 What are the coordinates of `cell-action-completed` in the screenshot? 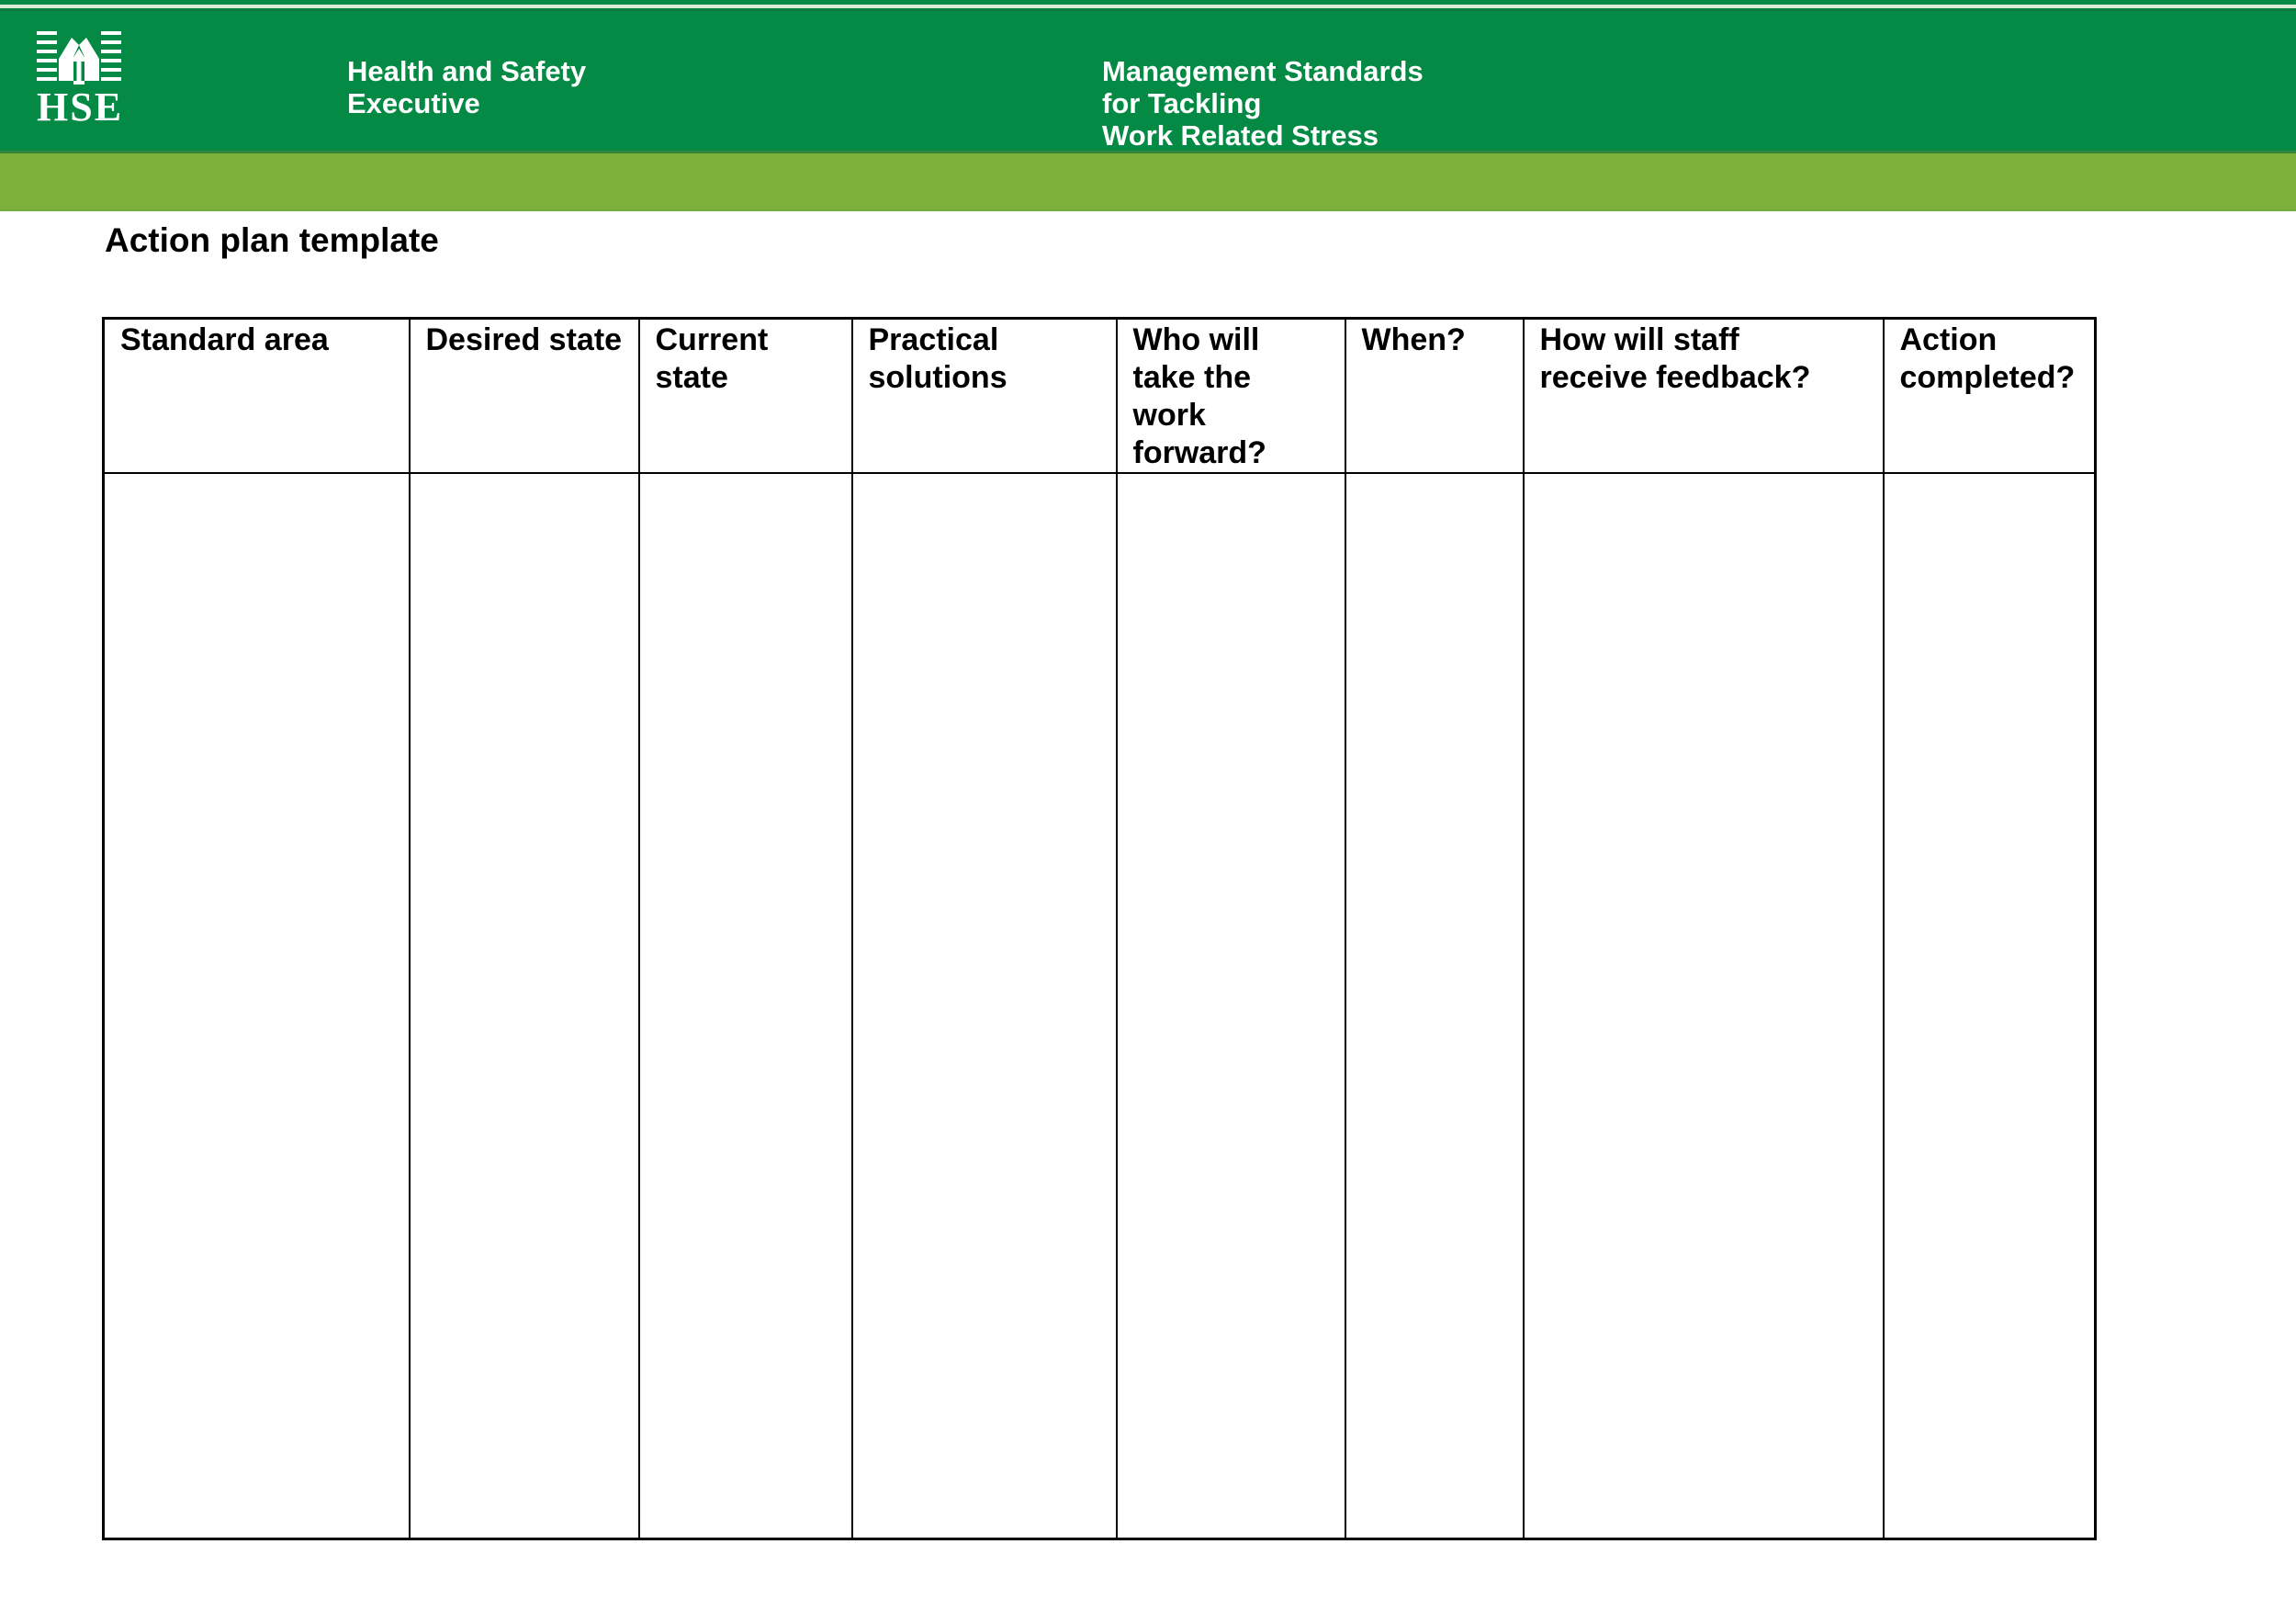 It's located at (1990, 1005).